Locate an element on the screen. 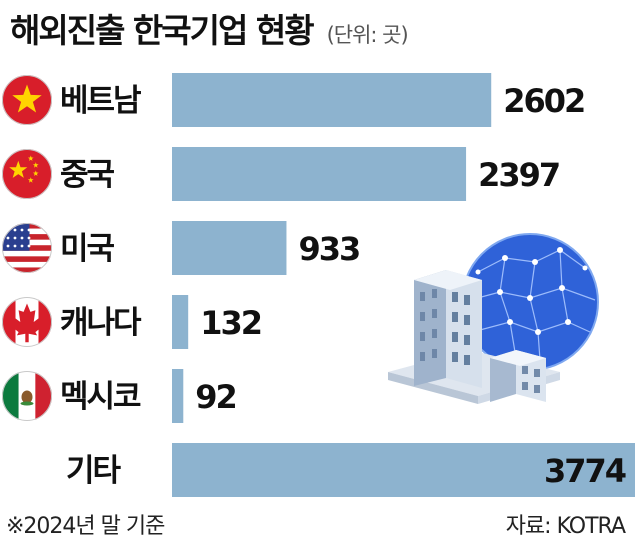  value-label: 3774 is located at coordinates (585, 471).